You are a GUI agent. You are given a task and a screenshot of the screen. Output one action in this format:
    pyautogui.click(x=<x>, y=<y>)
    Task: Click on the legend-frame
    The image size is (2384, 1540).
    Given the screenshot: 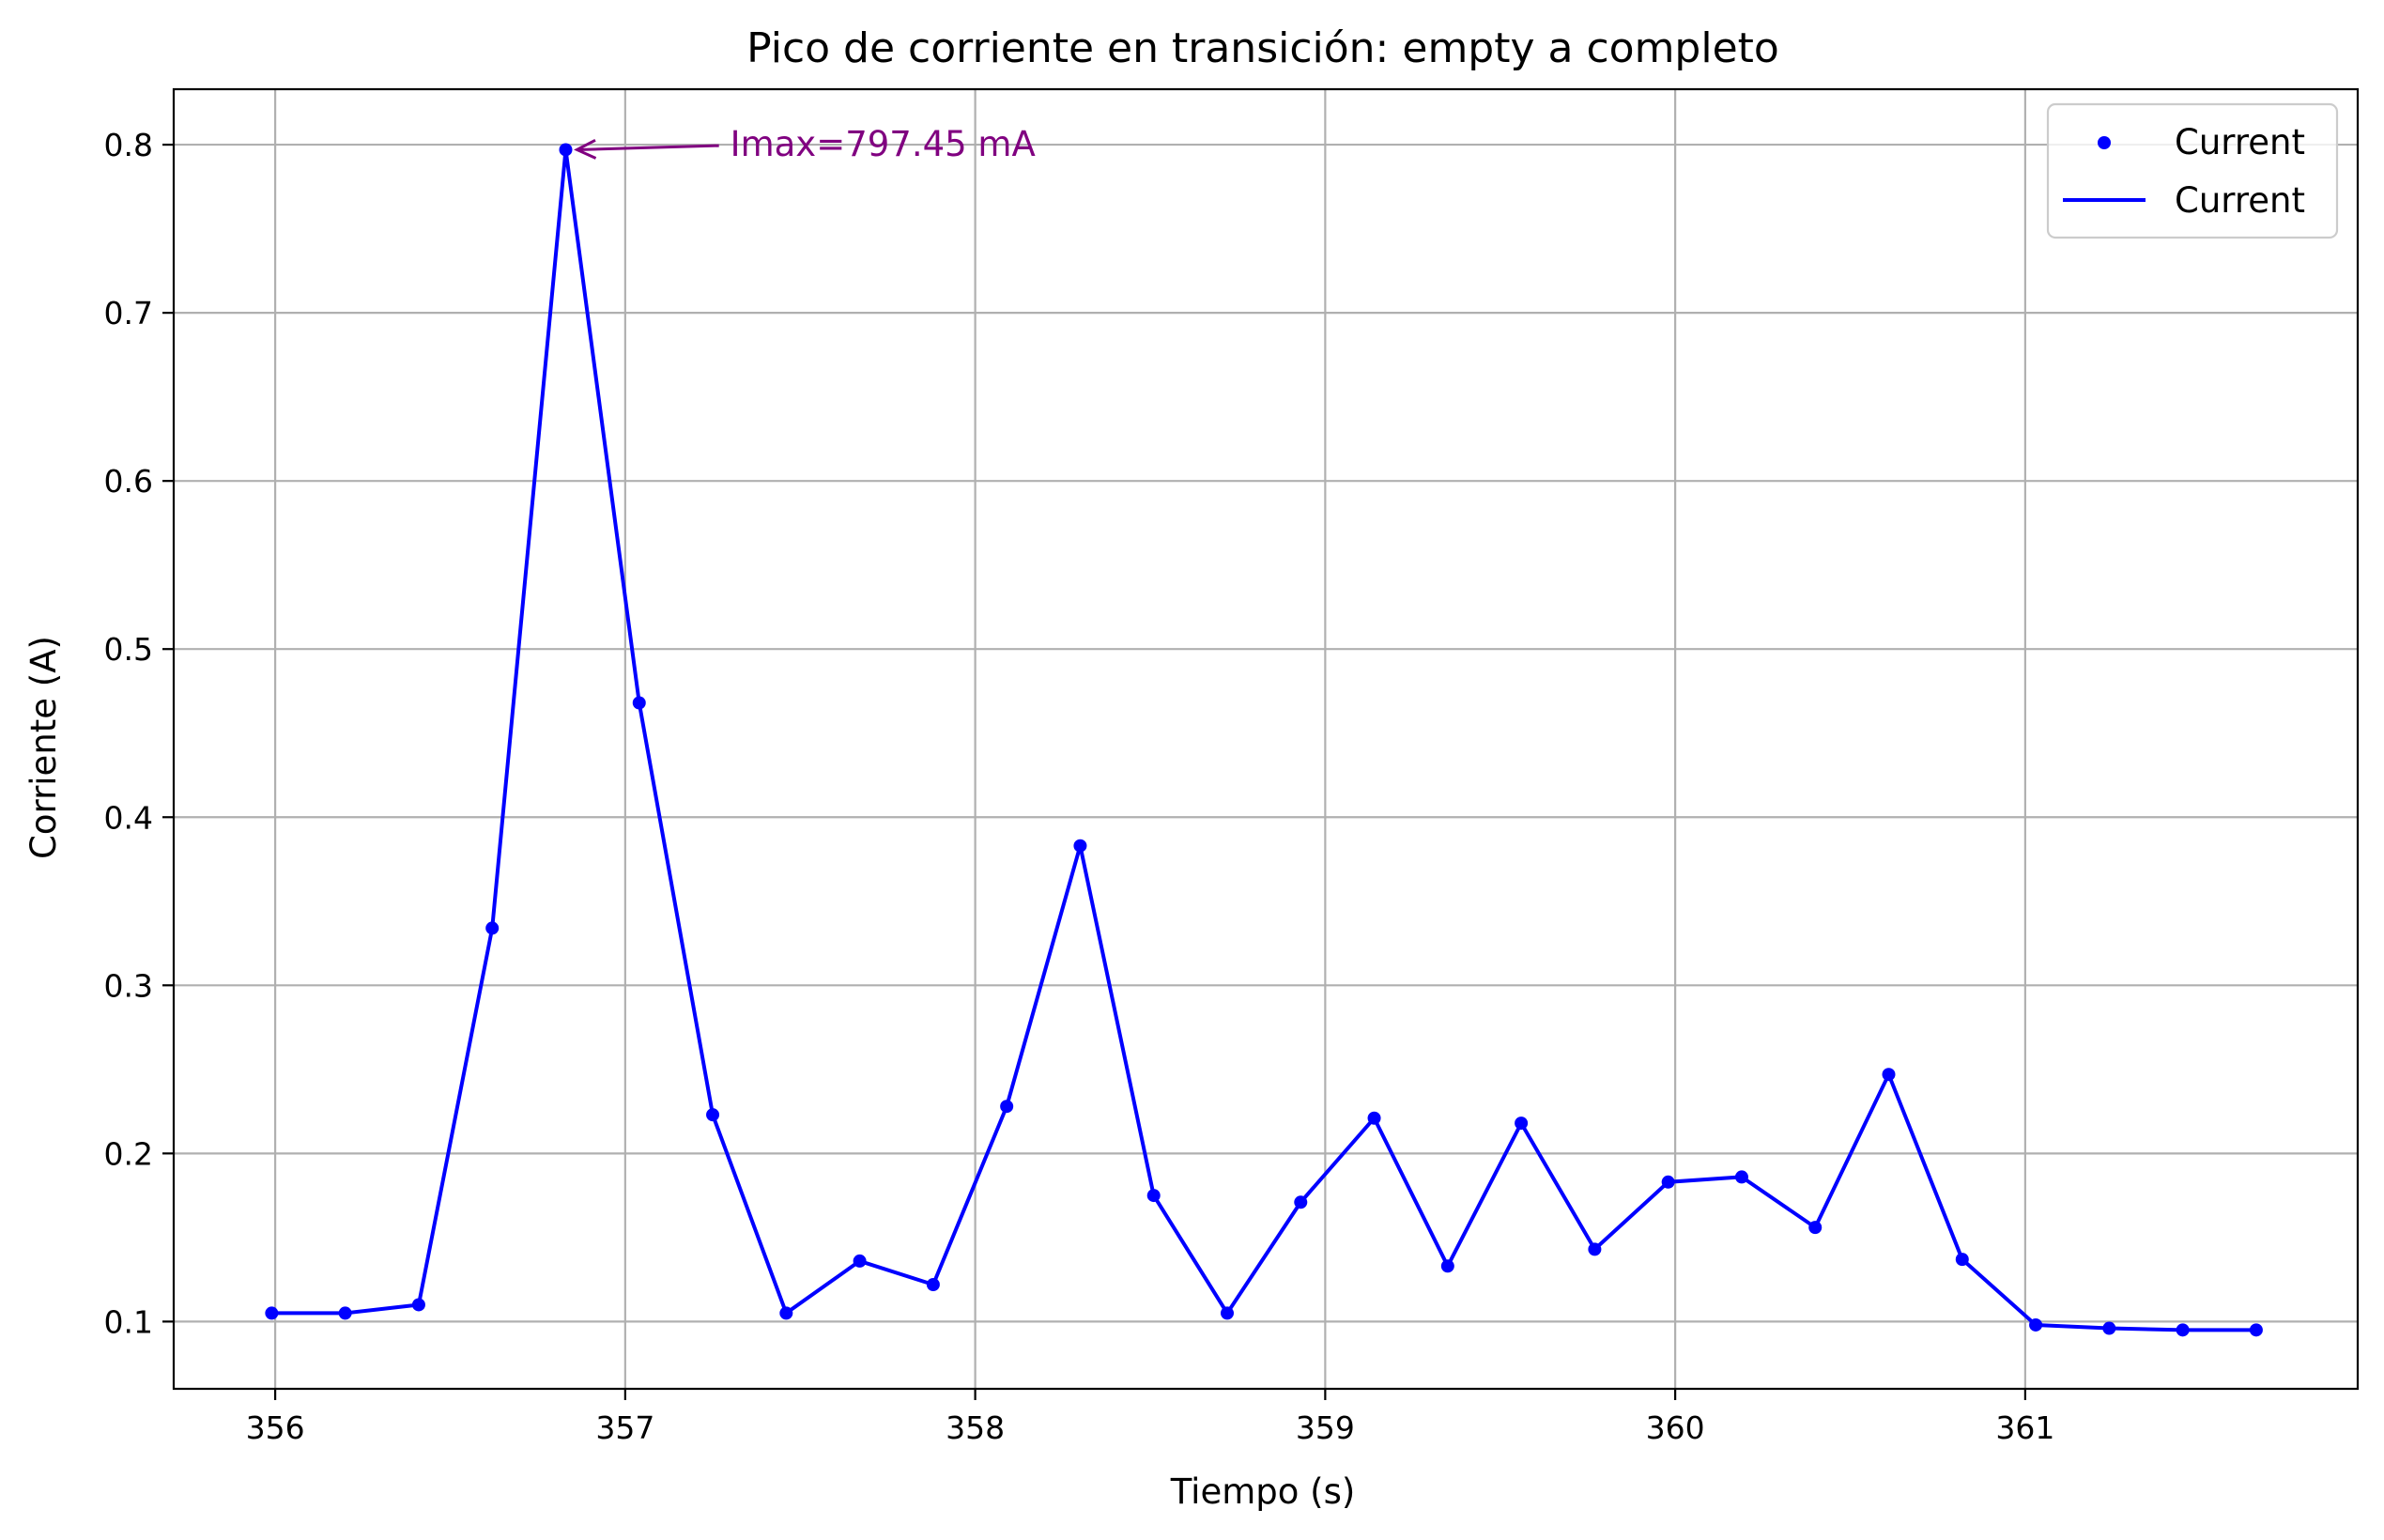 What is the action you would take?
    pyautogui.click(x=2192, y=170)
    